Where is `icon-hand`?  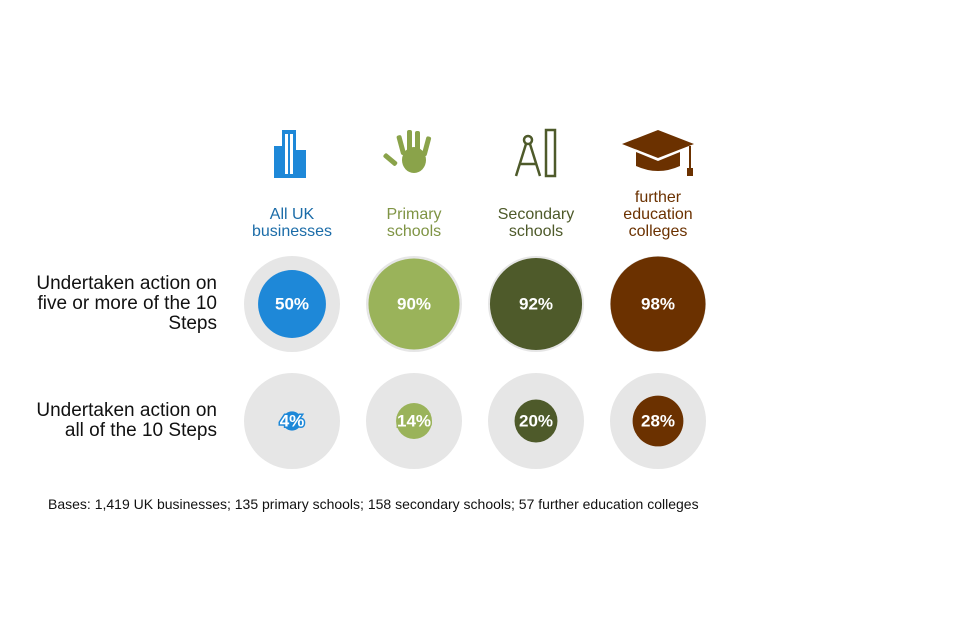
icon-hand is located at coordinates (407, 151).